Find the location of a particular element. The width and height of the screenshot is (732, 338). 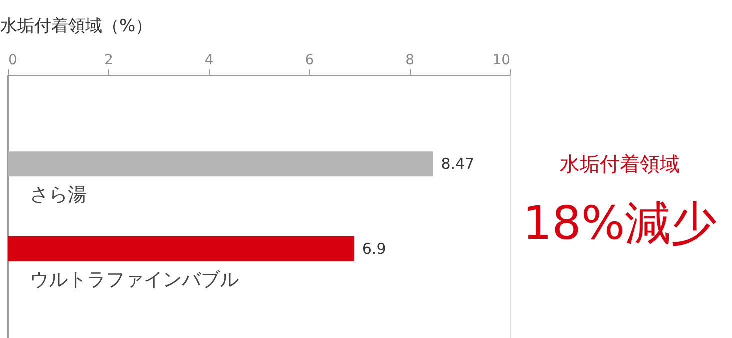

data-label: 6.9 is located at coordinates (374, 249).